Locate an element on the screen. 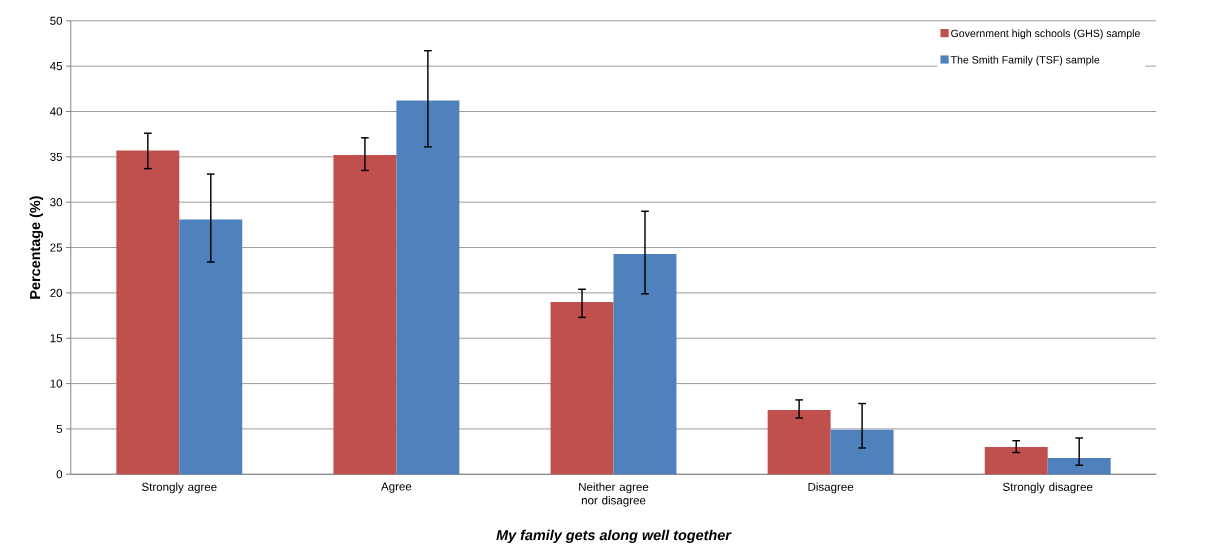  y-tick-label: 30 is located at coordinates (56, 202).